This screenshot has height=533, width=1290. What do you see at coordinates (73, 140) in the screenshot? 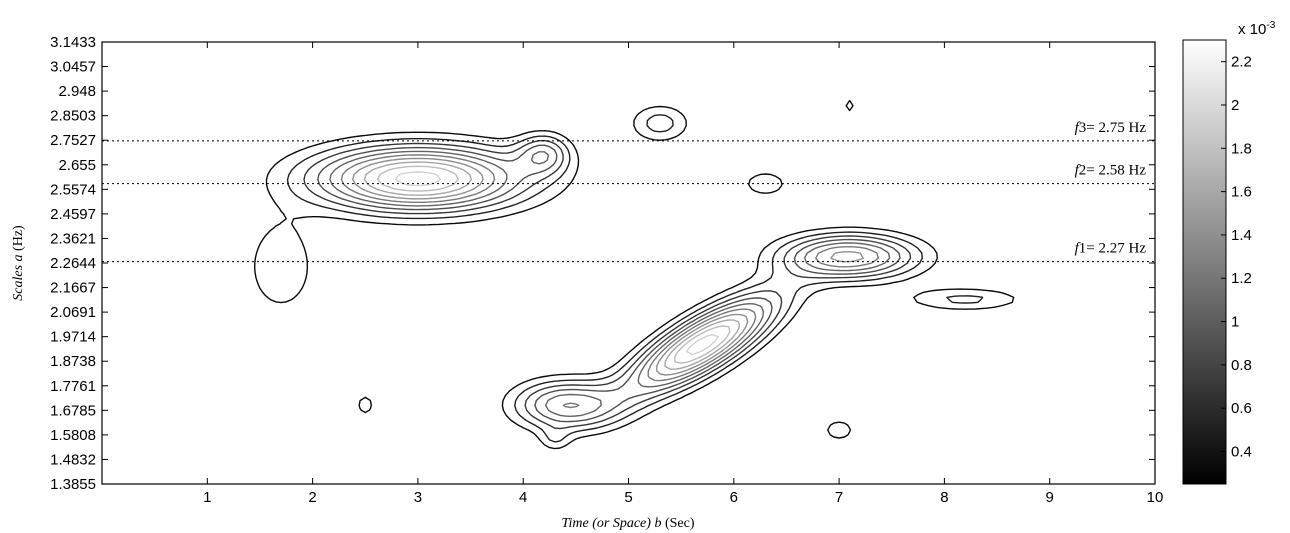
I see `y-tick-label: 2.7527` at bounding box center [73, 140].